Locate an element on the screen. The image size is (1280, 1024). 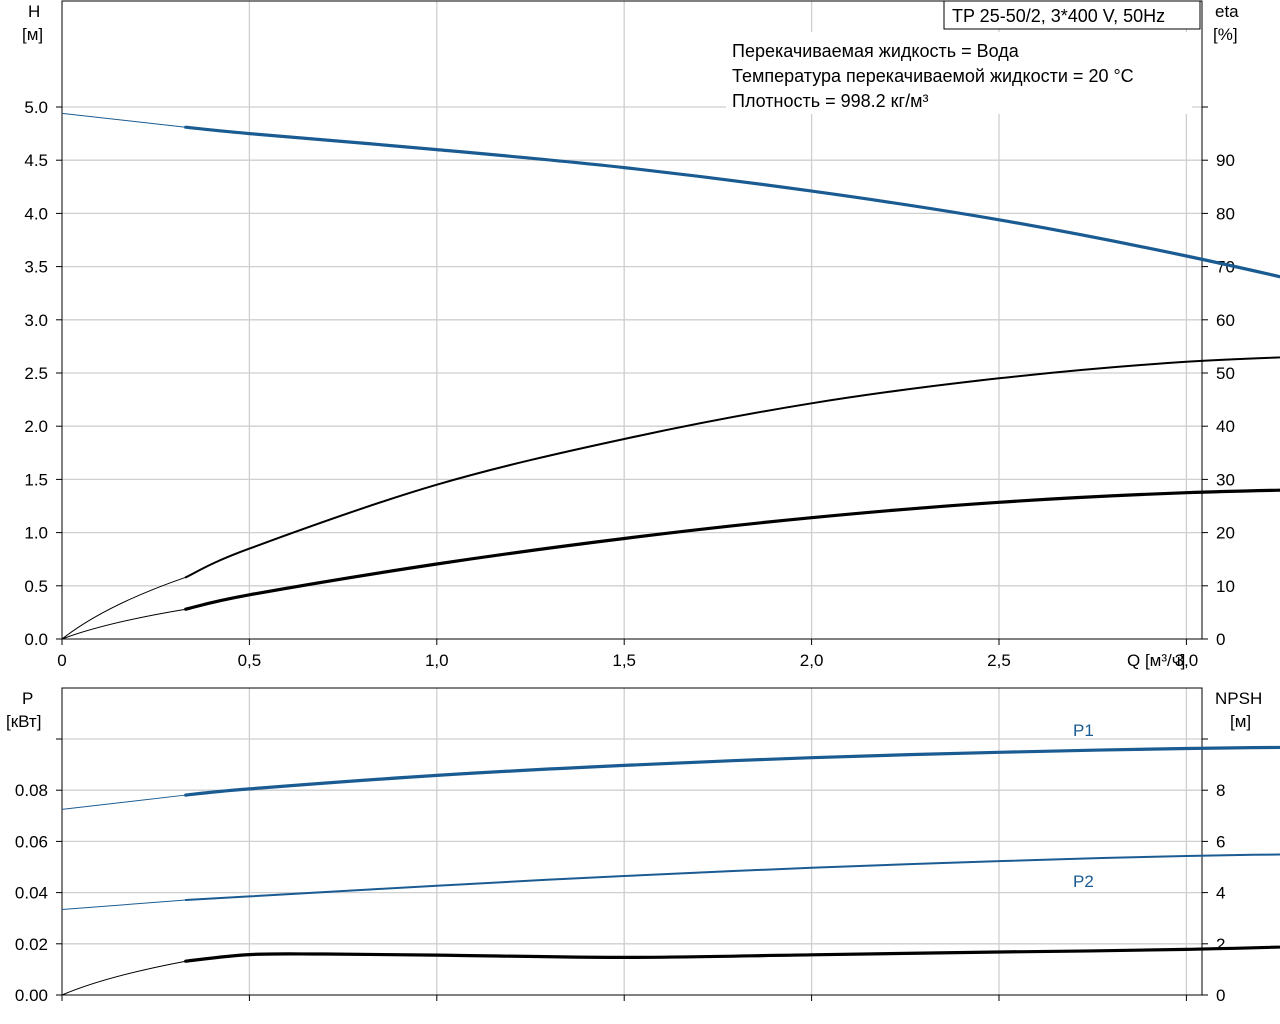
x-axis-tick-label: 0,5 is located at coordinates (250, 660).